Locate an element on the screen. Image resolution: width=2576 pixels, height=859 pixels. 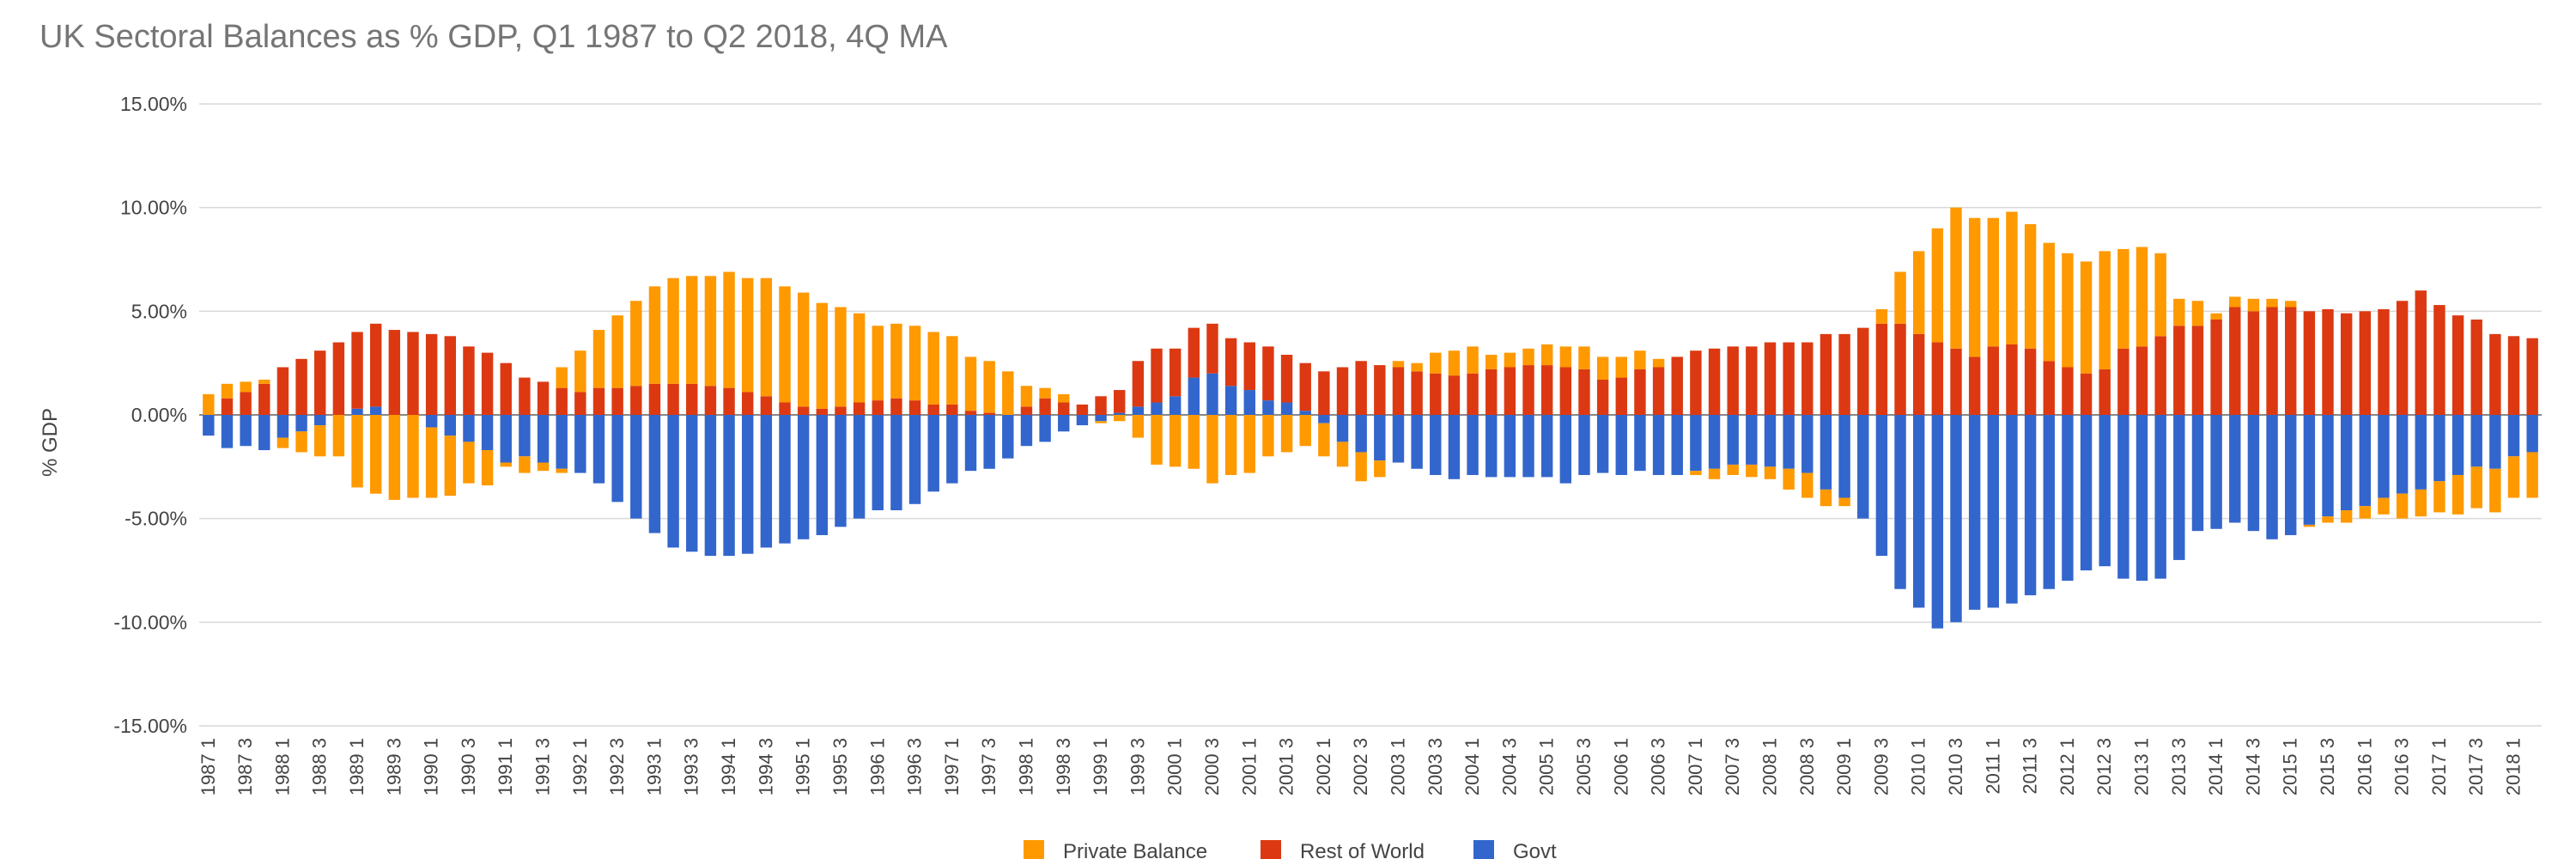
x-tick-label: 1991 1 is located at coordinates (505, 766).